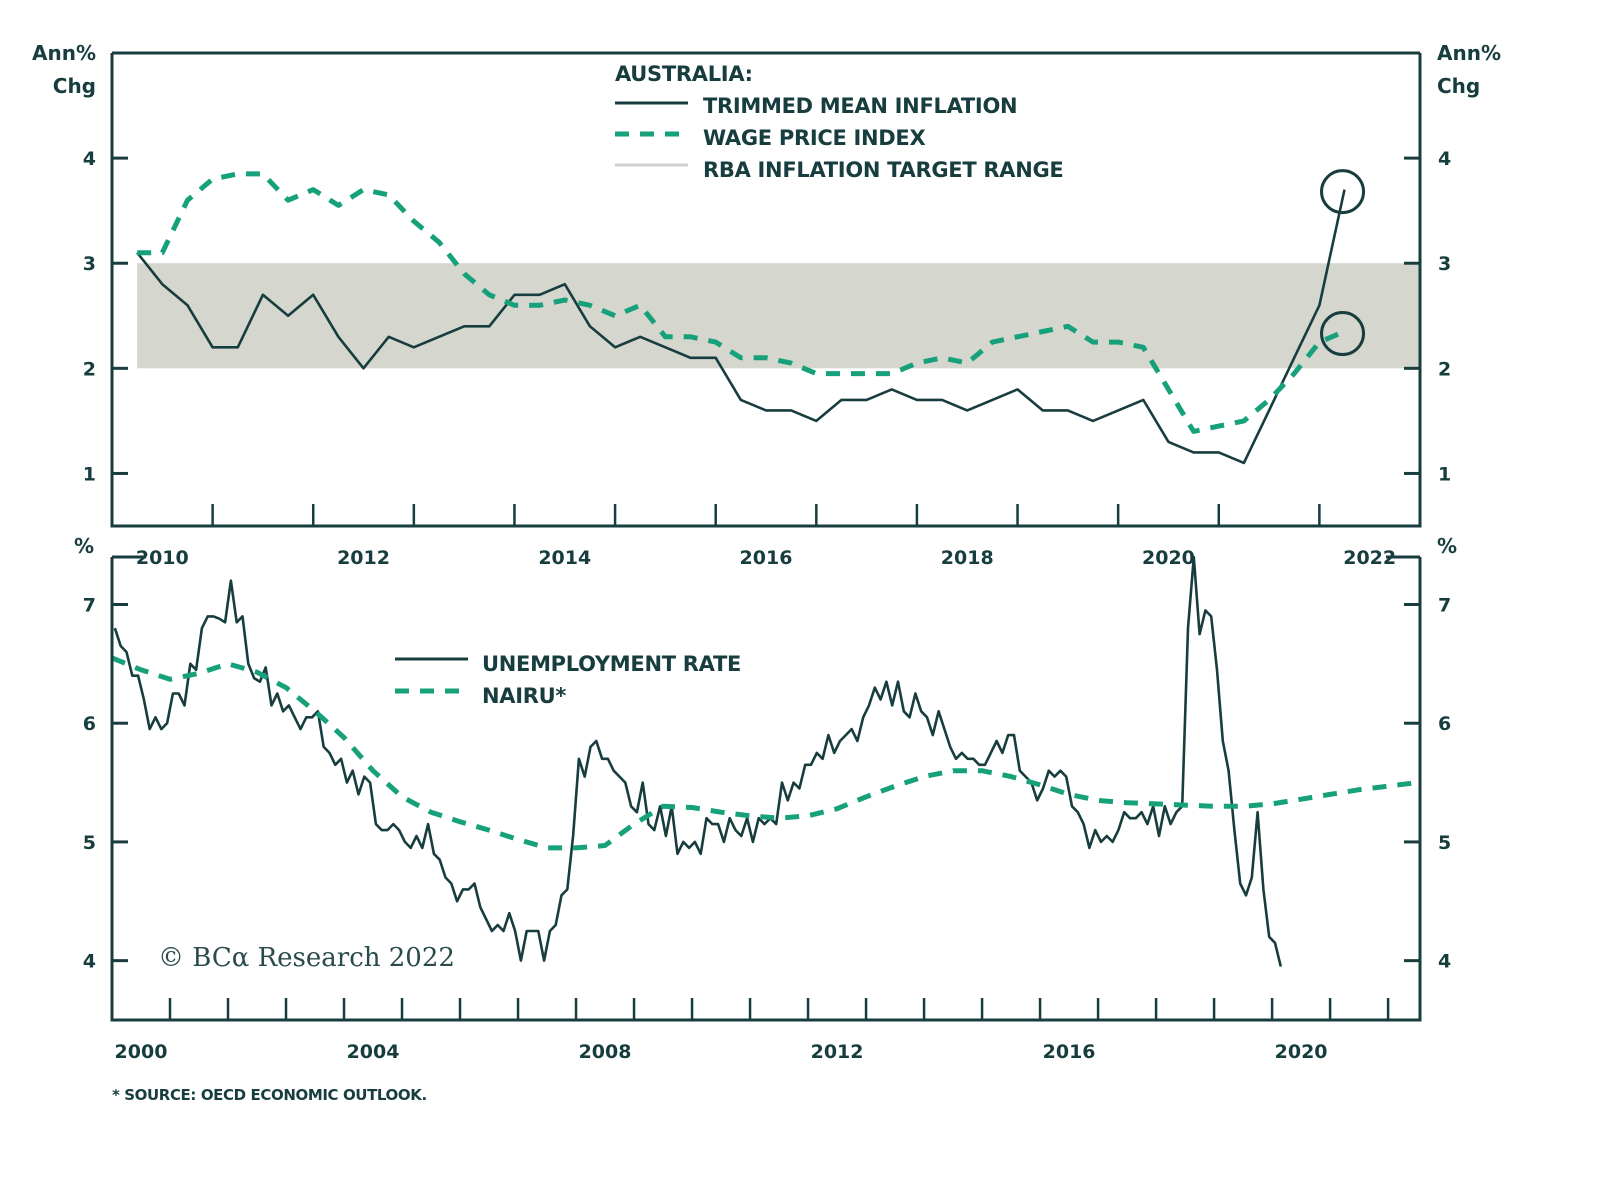 This screenshot has height=1193, width=1600. Describe the element at coordinates (89, 605) in the screenshot. I see `y-tick-label-left: 7` at that location.